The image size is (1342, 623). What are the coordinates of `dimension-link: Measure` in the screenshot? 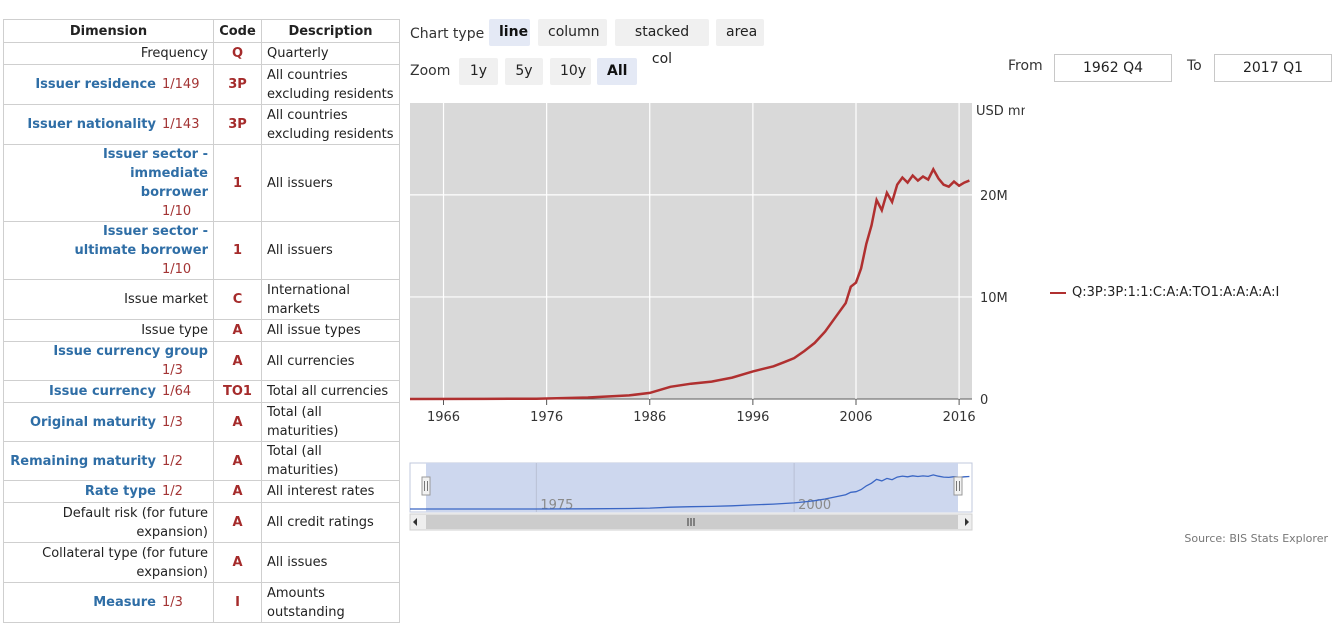 It's located at (124, 602).